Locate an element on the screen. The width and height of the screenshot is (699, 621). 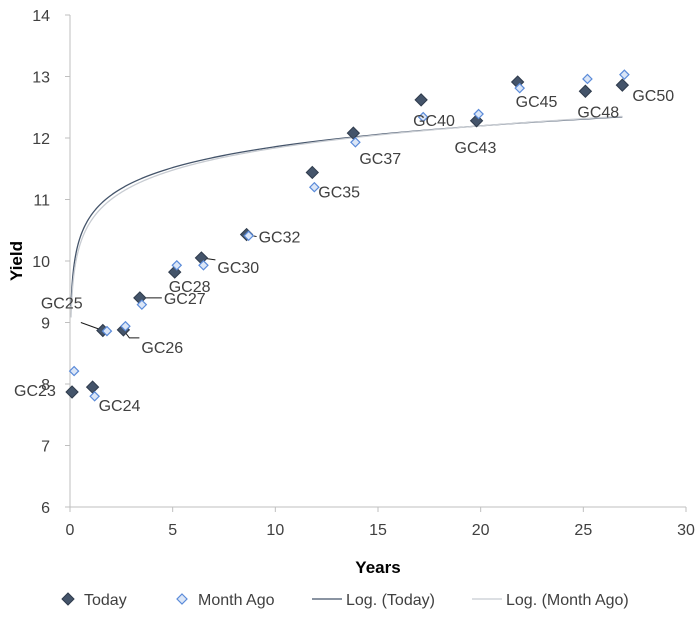
x-tick-label: 15 is located at coordinates (378, 530).